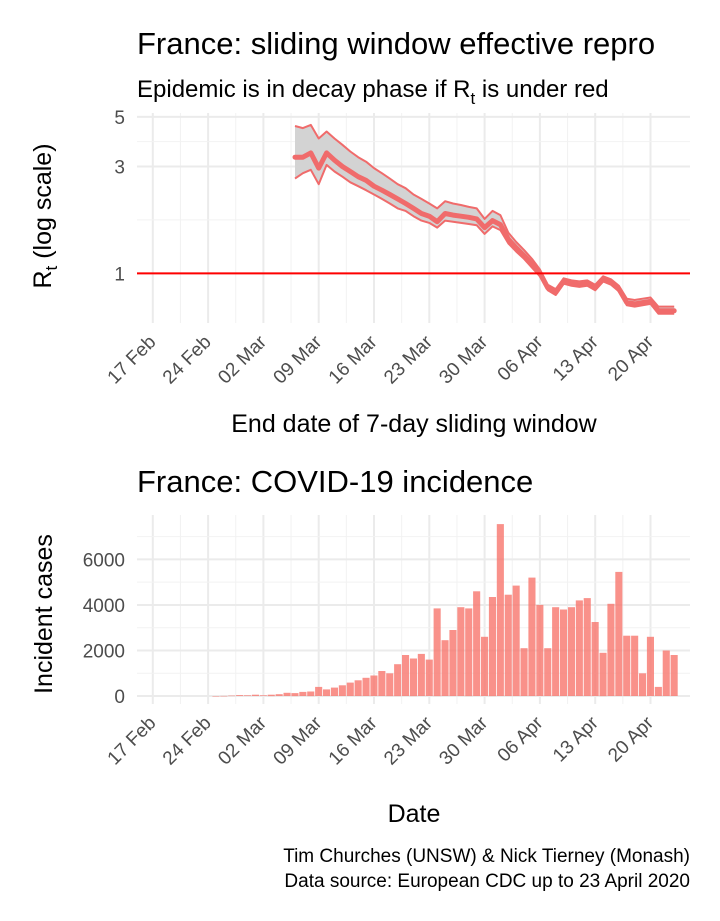 Image resolution: width=720 pixels, height=921 pixels. I want to click on incidence-x-tick-label: 09 Mar, so click(298, 740).